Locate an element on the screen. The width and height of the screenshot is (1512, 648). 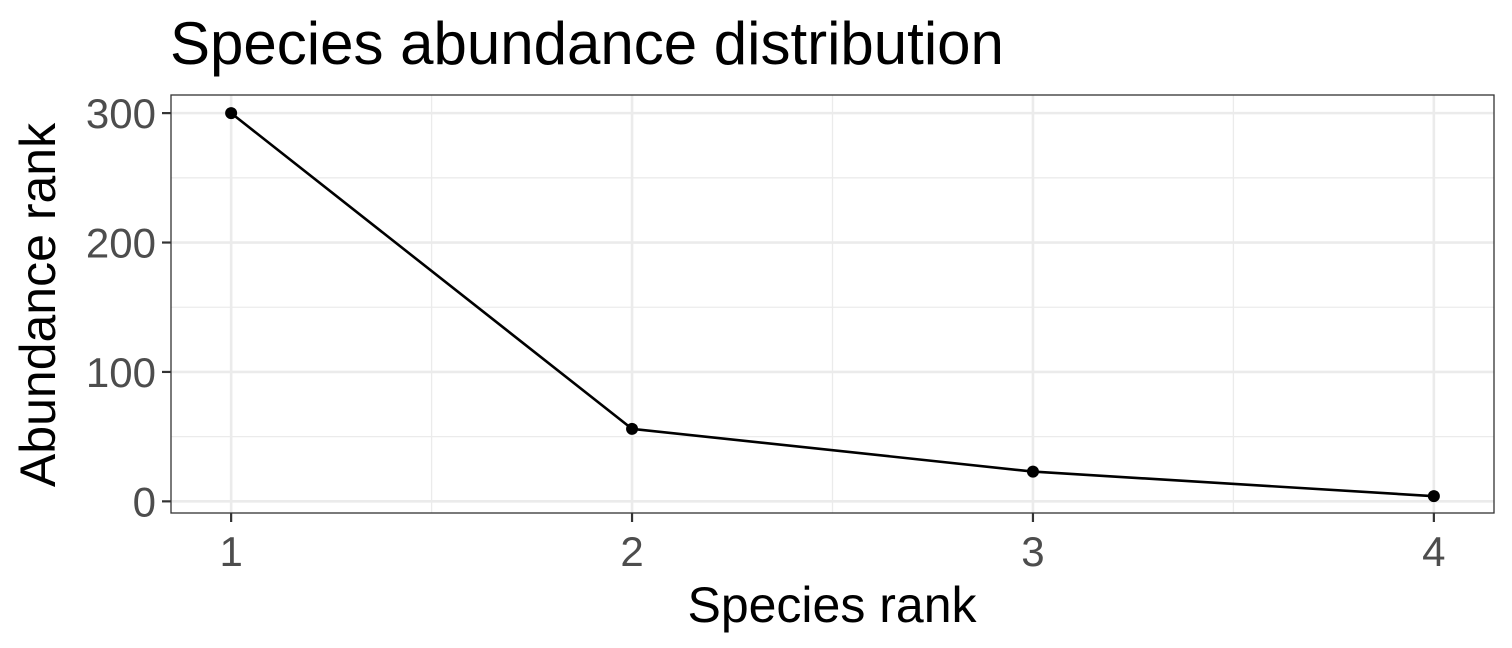
chart-title: Species abundance distribution is located at coordinates (587, 43).